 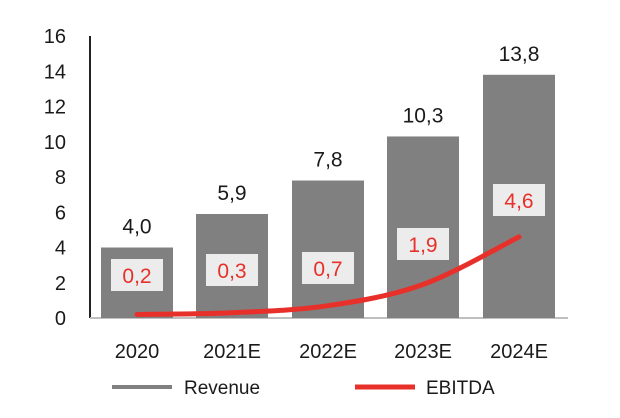 What do you see at coordinates (60, 178) in the screenshot?
I see `y-tick-label: 8` at bounding box center [60, 178].